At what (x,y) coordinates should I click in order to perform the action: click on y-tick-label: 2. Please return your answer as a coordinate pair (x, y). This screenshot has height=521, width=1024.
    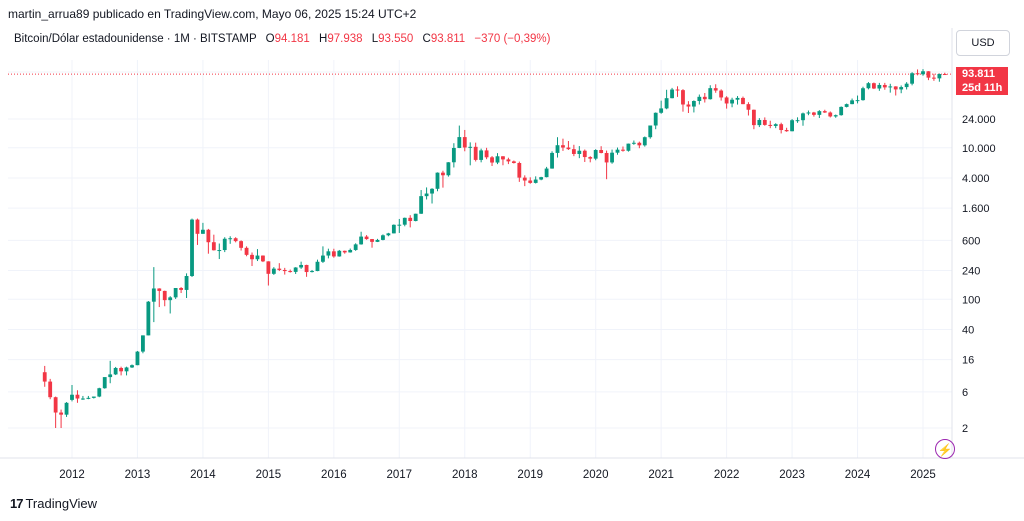
    Looking at the image, I should click on (965, 429).